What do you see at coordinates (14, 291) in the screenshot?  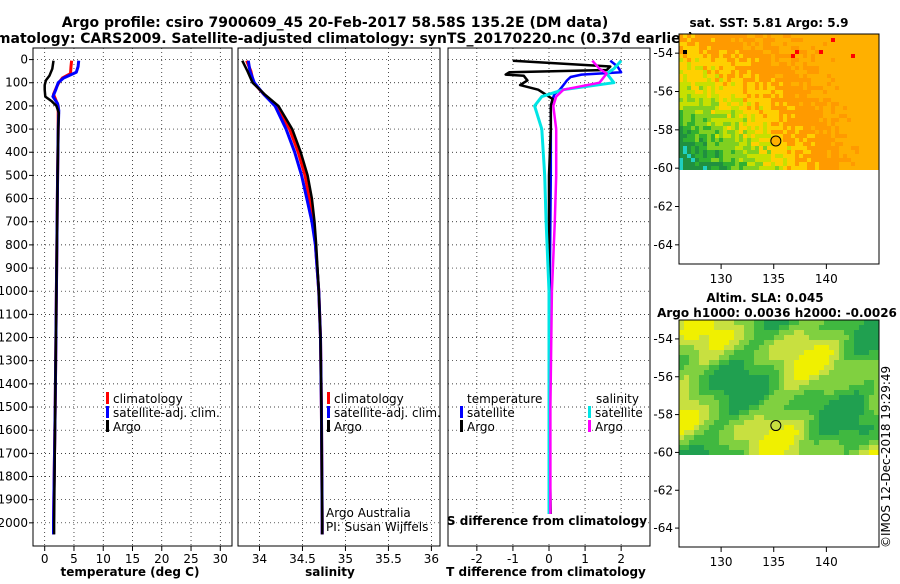 I see `y-tick-label: 1000` at bounding box center [14, 291].